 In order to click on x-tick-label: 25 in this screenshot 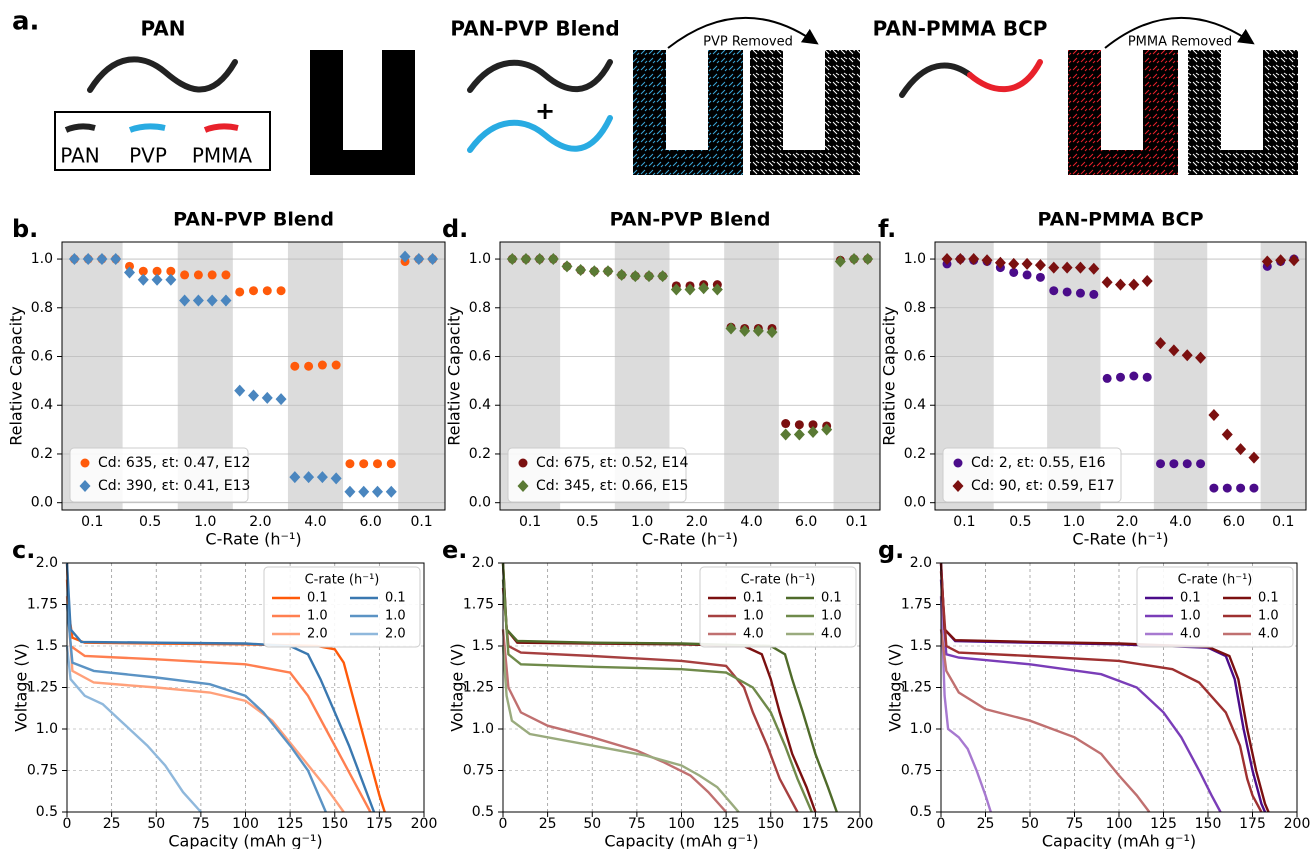, I will do `click(986, 824)`.